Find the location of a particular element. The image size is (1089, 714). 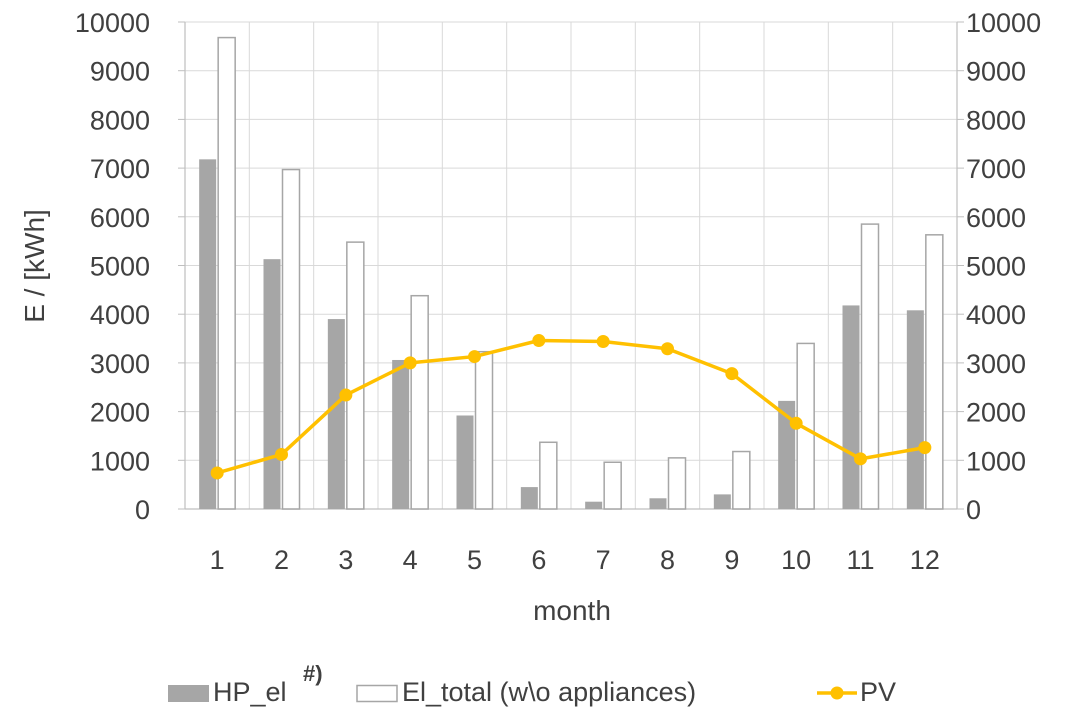

x-axis-title: month is located at coordinates (572, 610).